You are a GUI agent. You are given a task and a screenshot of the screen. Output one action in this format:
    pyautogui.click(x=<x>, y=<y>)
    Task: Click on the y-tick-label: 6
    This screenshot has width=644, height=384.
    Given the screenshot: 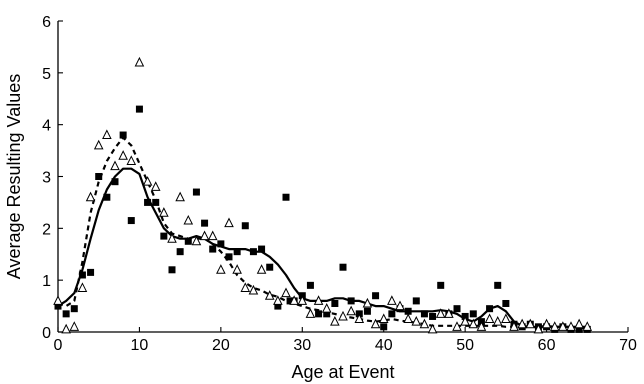 What is the action you would take?
    pyautogui.click(x=46, y=22)
    